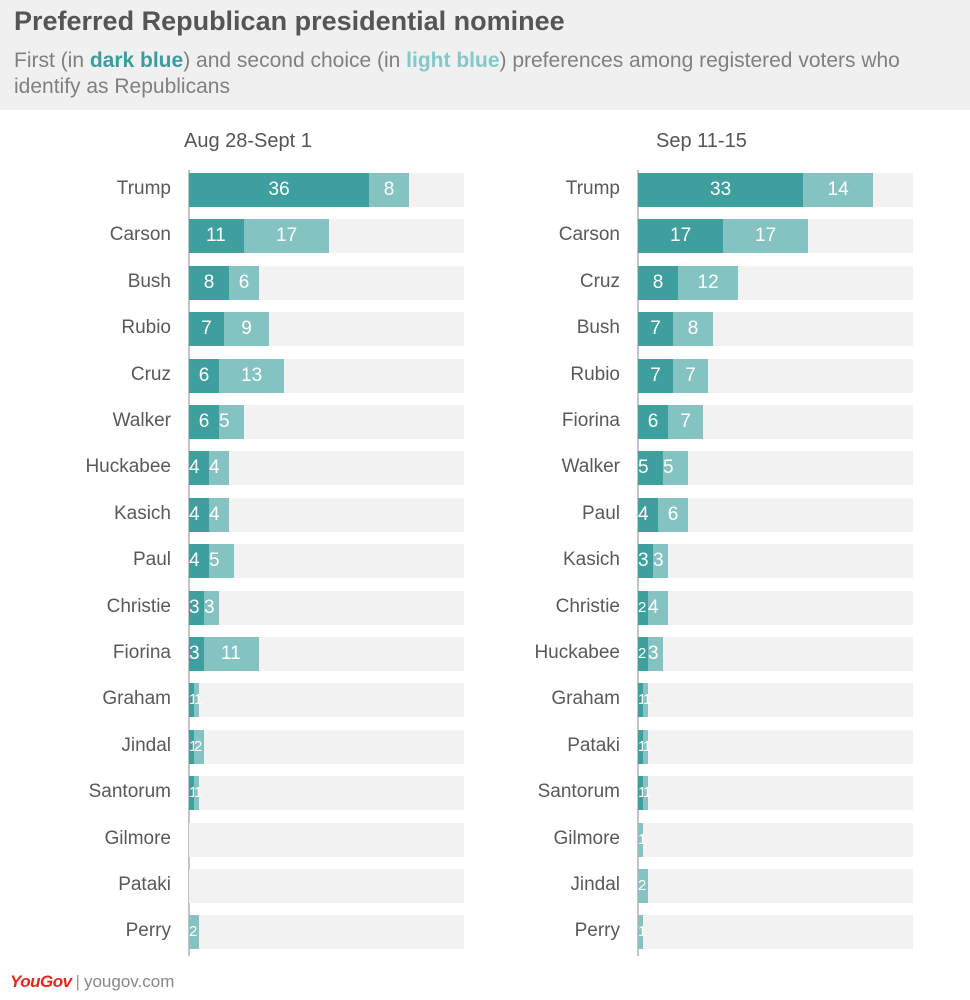 The width and height of the screenshot is (970, 1000). I want to click on panel-period-title: Aug 28-Sept 1, so click(248, 141).